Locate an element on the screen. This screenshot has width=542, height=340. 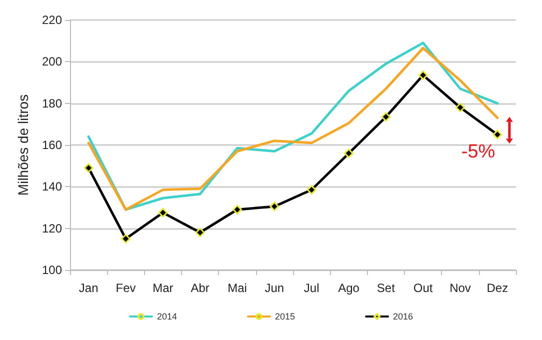
y-tick-label: 180 is located at coordinates (52, 103).